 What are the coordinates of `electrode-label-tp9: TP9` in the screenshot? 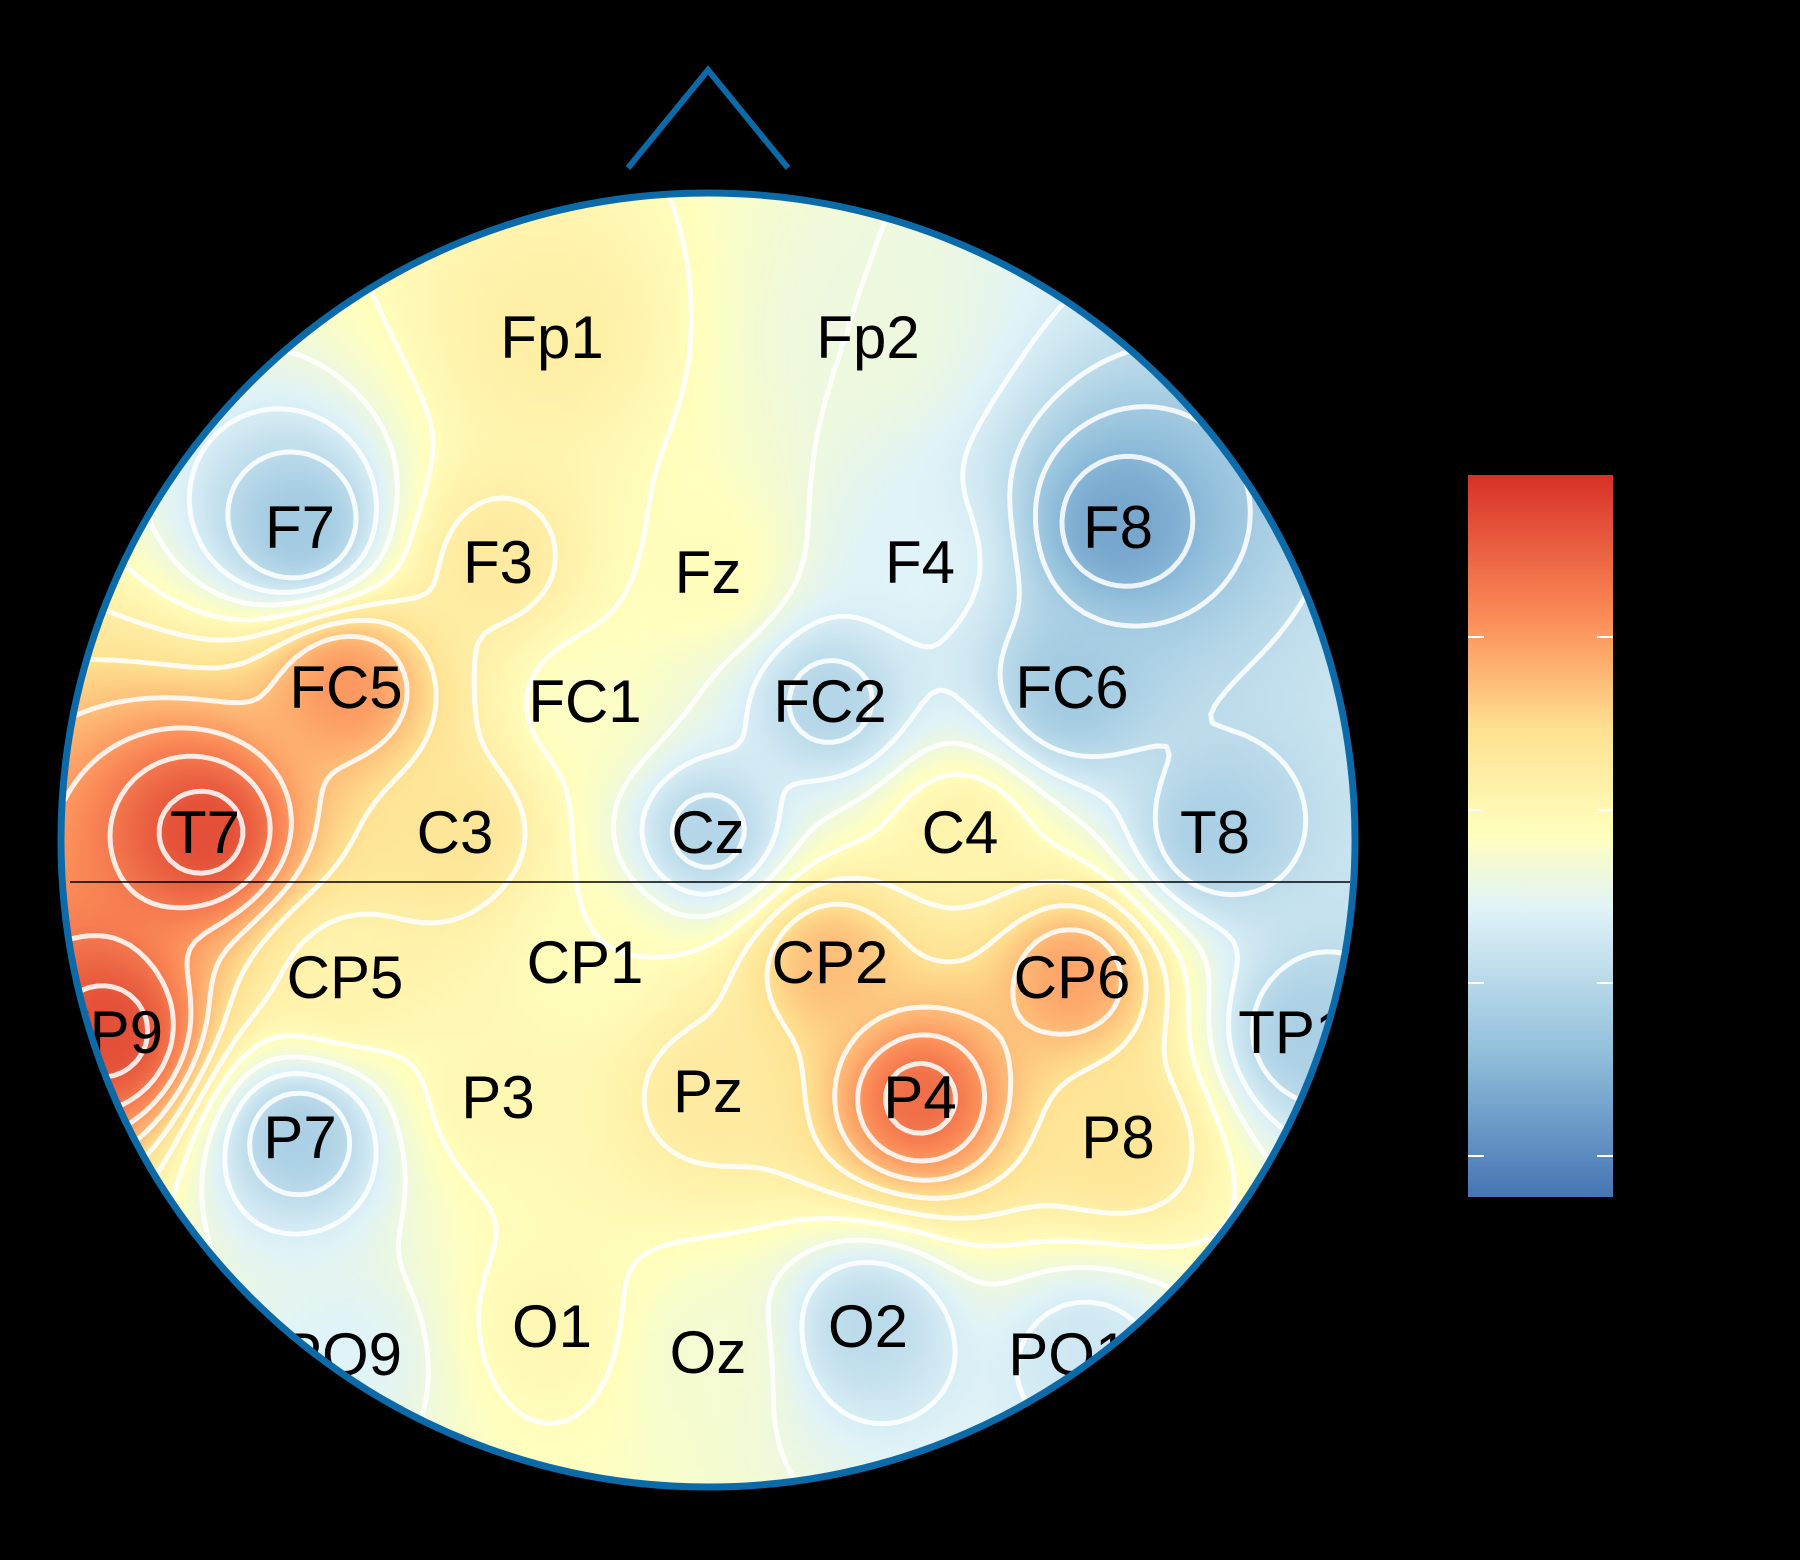 It's located at (108, 1032).